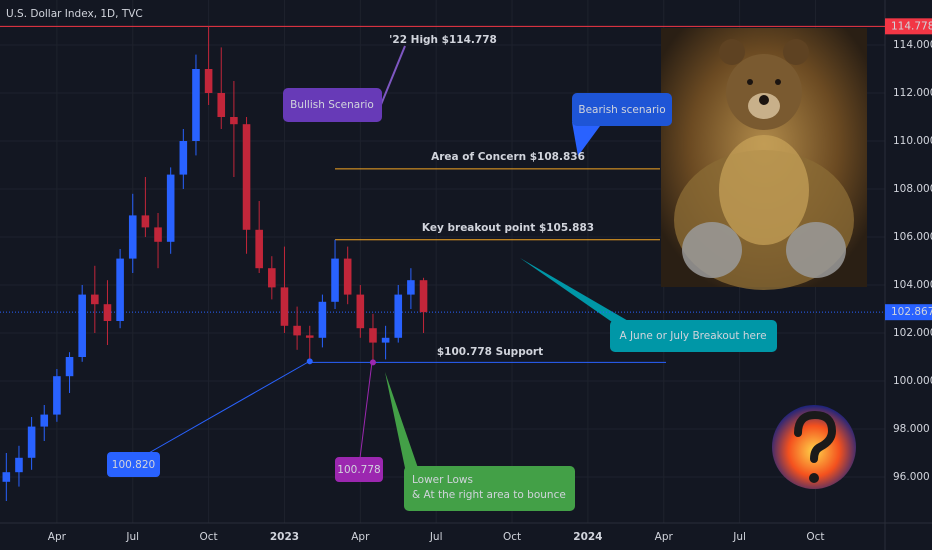 The width and height of the screenshot is (932, 550). What do you see at coordinates (911, 312) in the screenshot?
I see `price-tag-label: 102.867` at bounding box center [911, 312].